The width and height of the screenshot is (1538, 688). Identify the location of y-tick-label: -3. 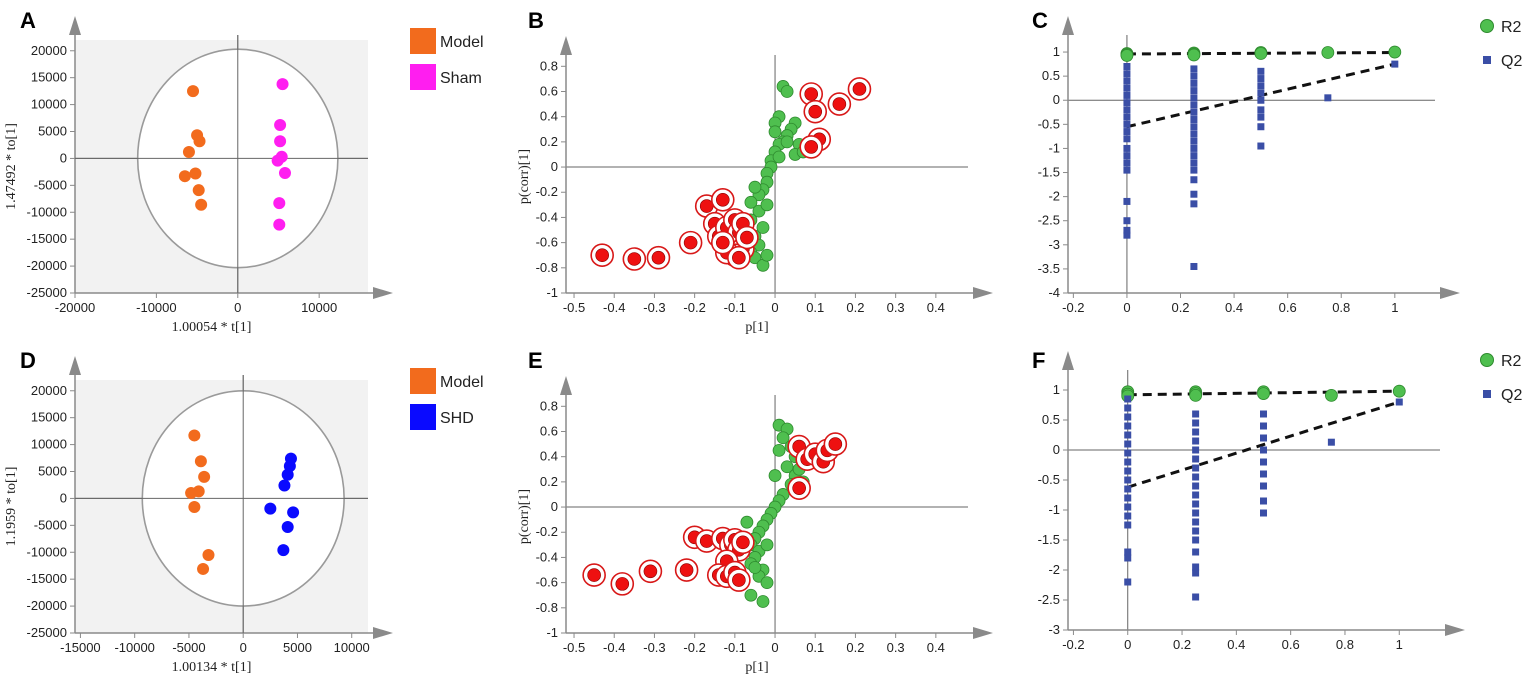
(1054, 244).